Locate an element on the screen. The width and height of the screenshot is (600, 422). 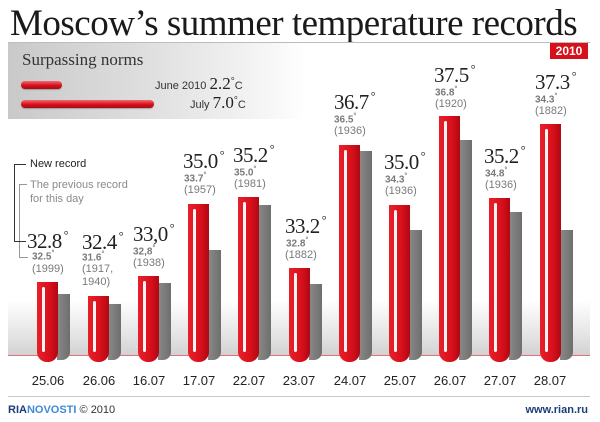
value-prev-25-07: 34.3° is located at coordinates (396, 179).